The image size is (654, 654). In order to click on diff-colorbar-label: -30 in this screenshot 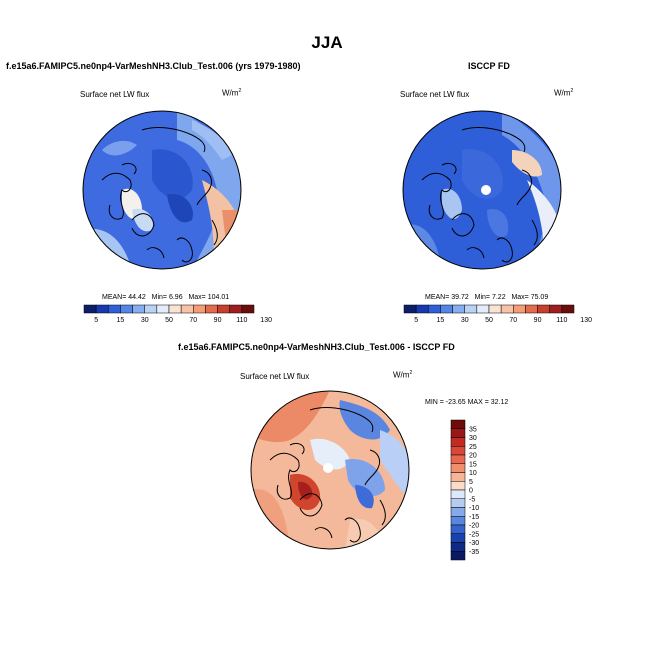, I will do `click(474, 543)`.